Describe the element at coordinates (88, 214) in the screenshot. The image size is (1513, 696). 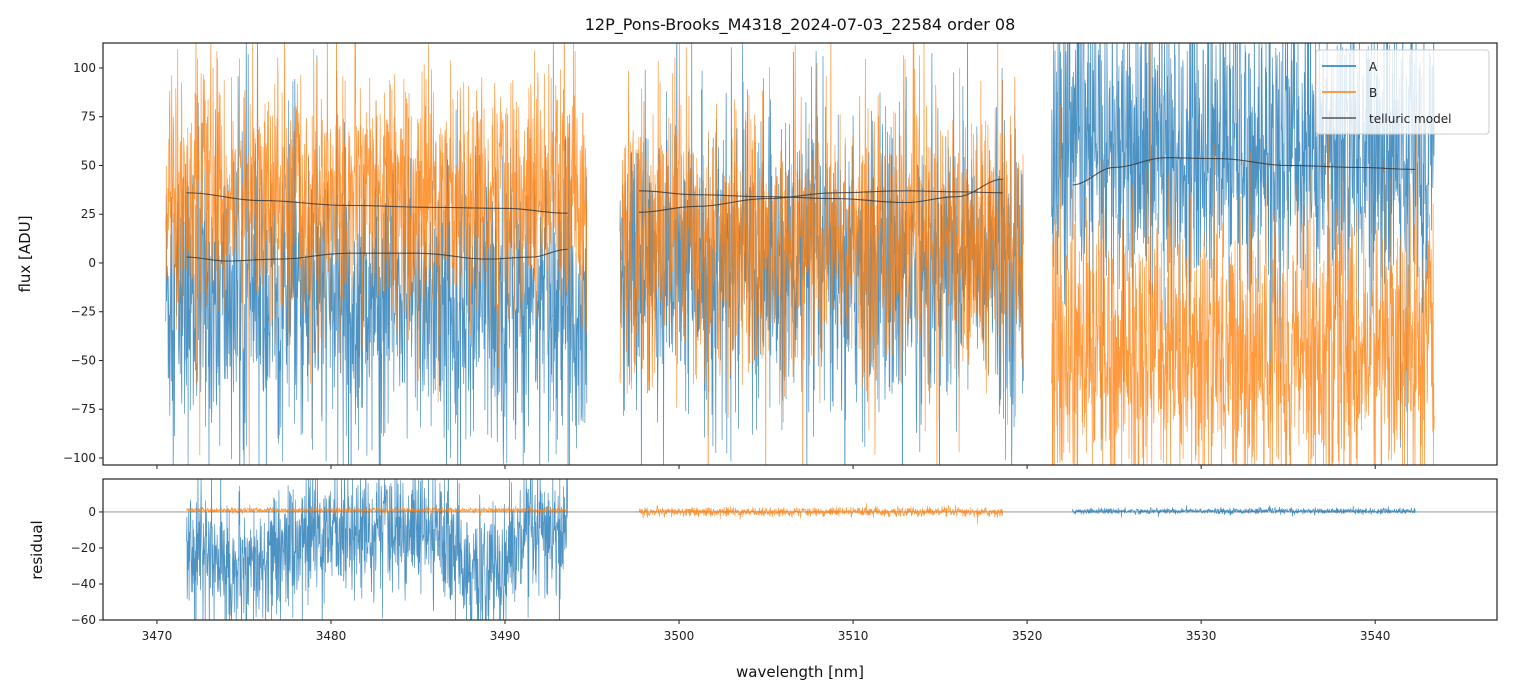
I see `top-y-tick-label: 25` at that location.